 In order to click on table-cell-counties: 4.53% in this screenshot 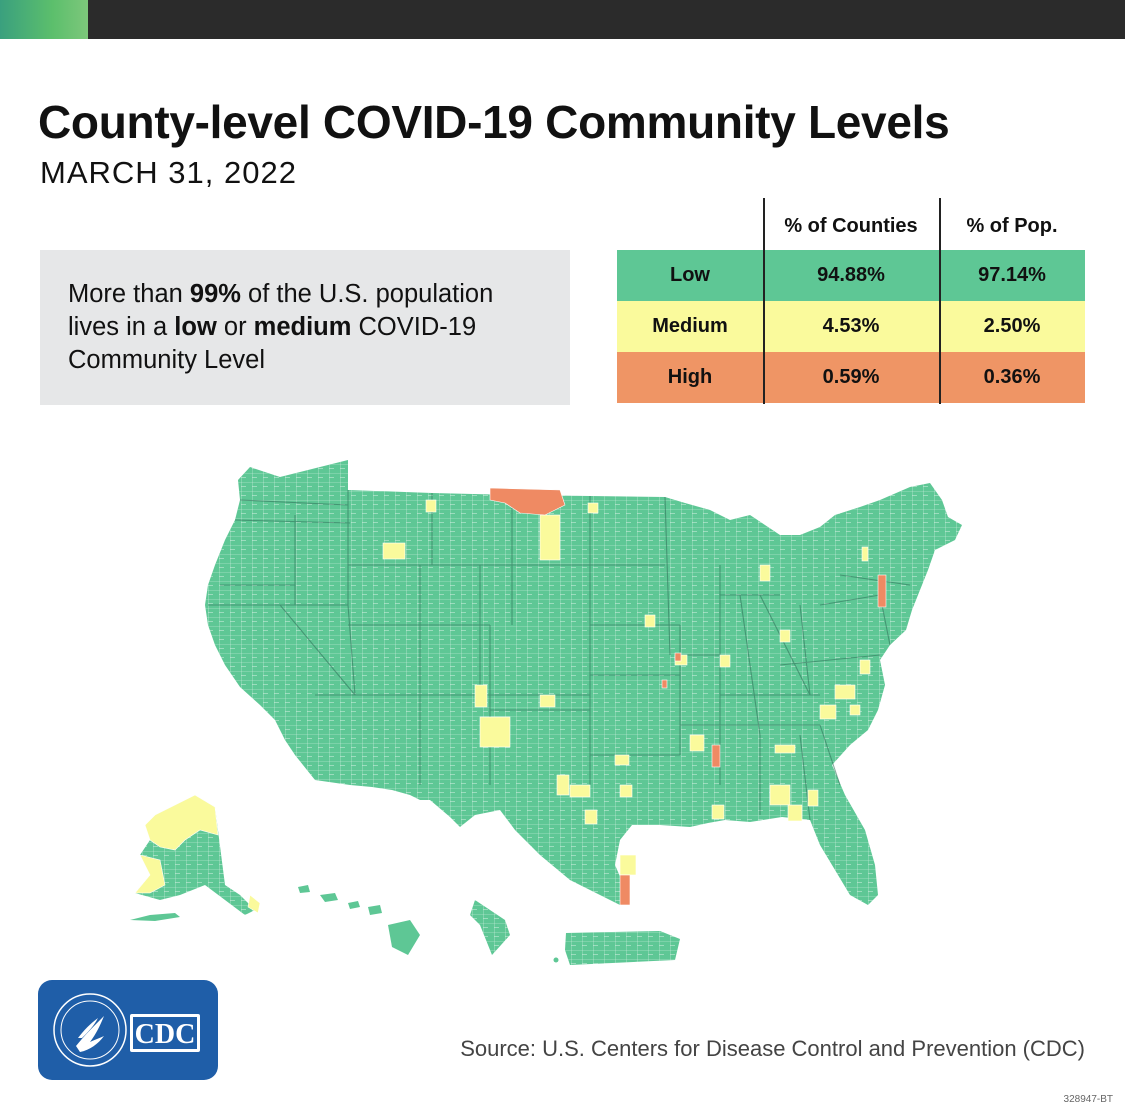, I will do `click(851, 326)`.